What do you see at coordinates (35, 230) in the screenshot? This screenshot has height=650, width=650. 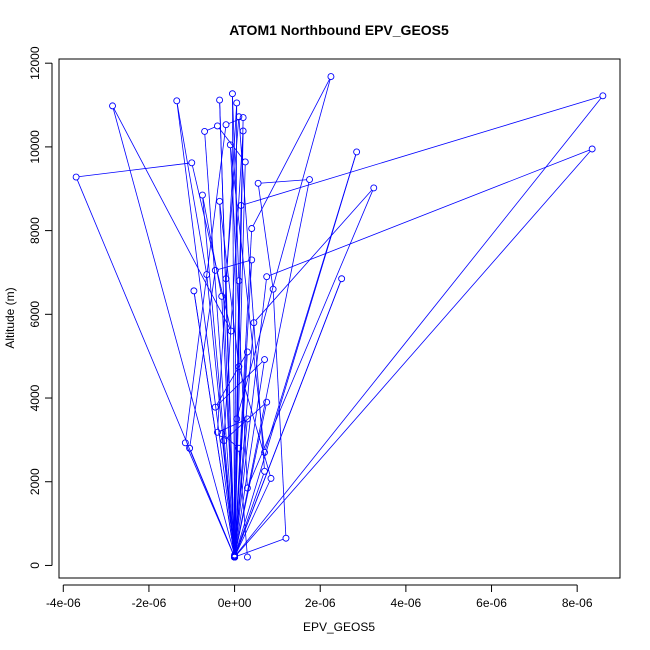 I see `y-tick-label: 8000` at bounding box center [35, 230].